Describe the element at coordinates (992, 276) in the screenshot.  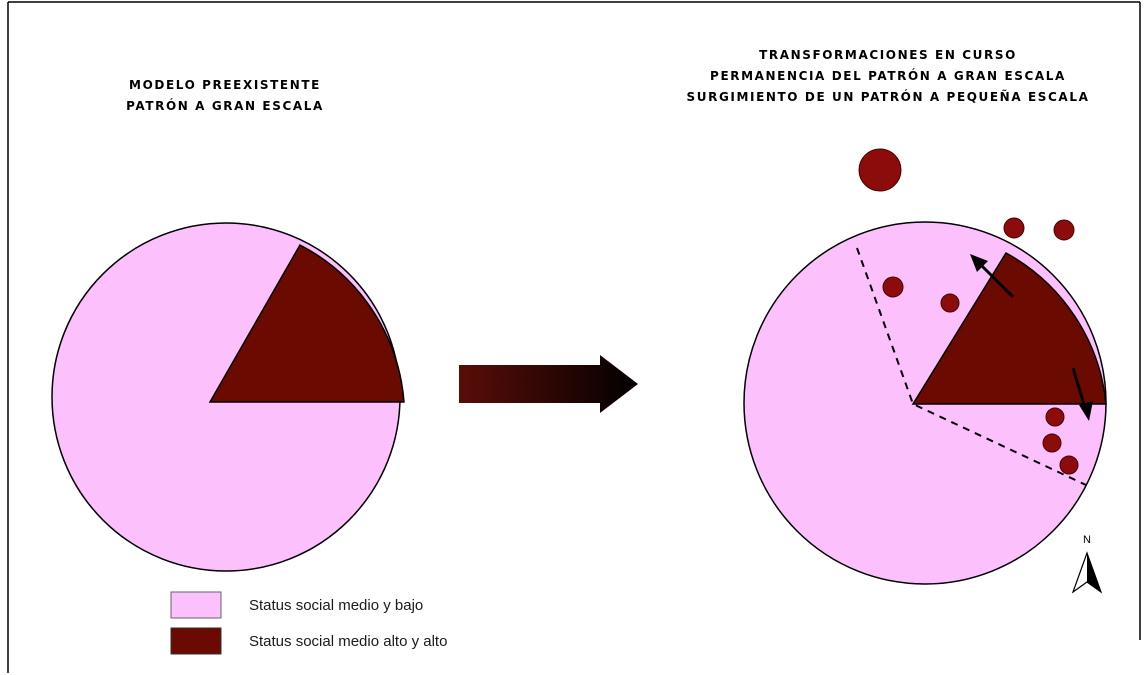
I see `upward-expansion-arrow-icon` at that location.